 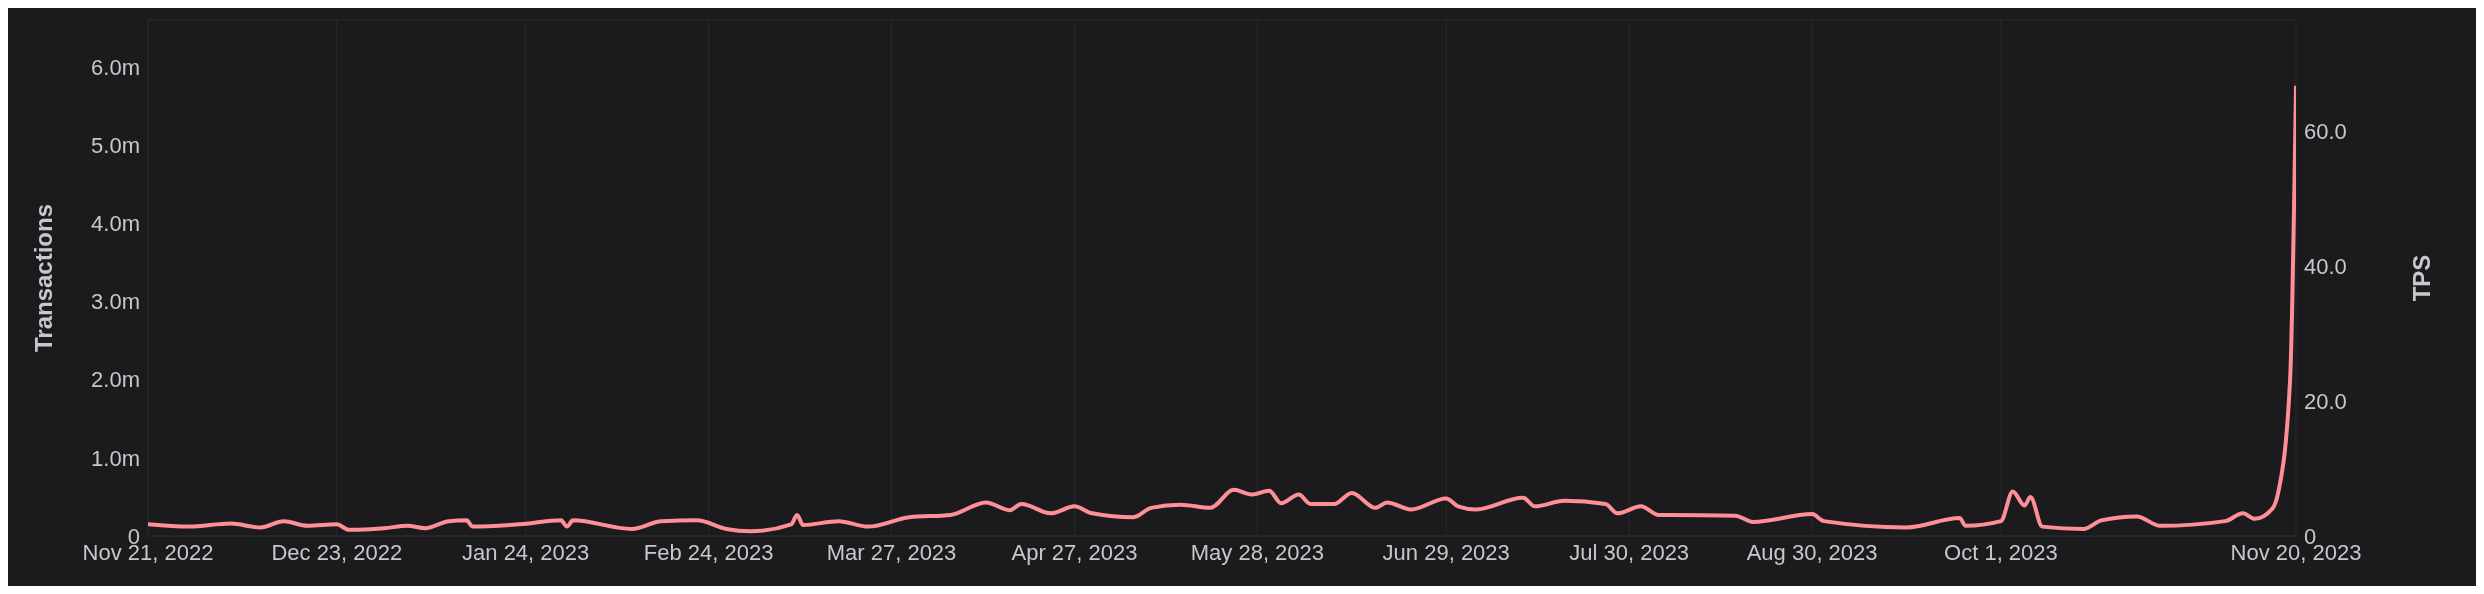 What do you see at coordinates (115, 380) in the screenshot?
I see `y-tick-label: 2.0m` at bounding box center [115, 380].